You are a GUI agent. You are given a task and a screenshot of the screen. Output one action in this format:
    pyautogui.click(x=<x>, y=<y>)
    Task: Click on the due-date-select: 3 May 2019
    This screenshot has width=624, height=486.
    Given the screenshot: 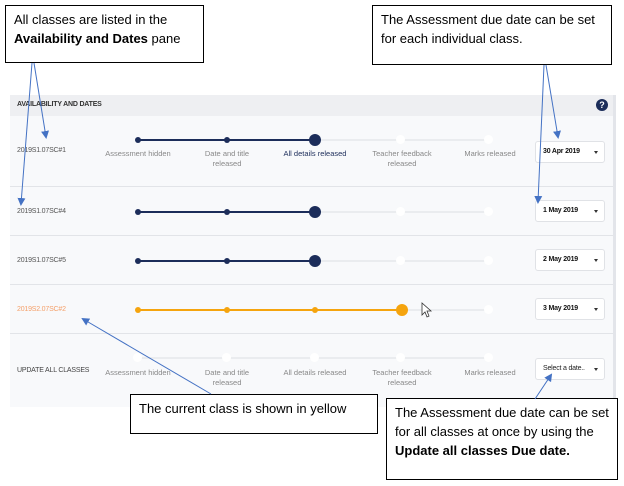 What is the action you would take?
    pyautogui.click(x=570, y=309)
    